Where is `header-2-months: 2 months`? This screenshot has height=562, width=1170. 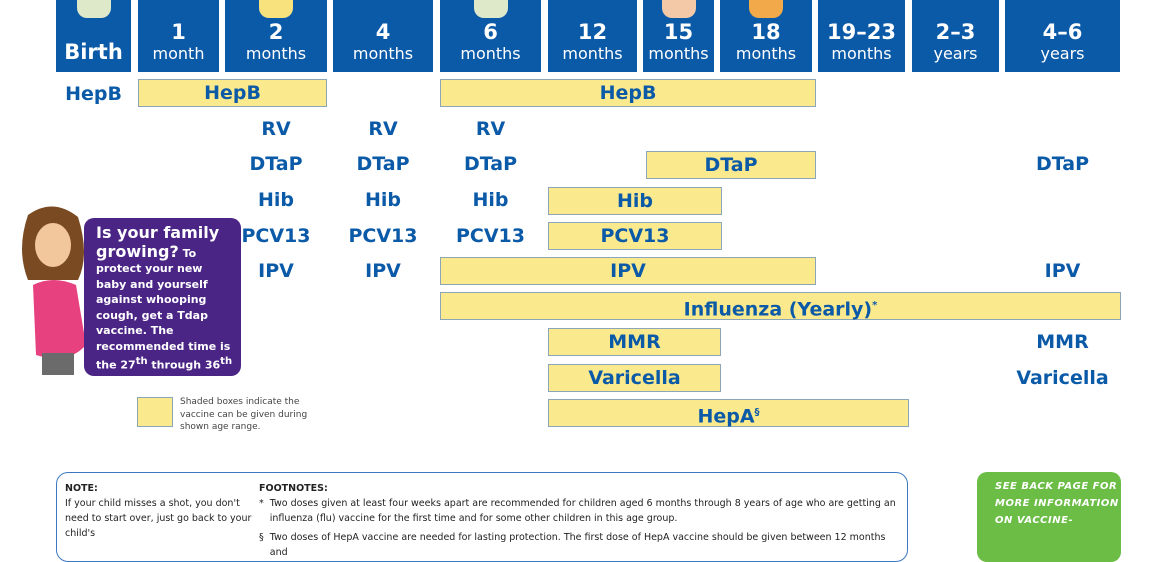
header-2-months: 2 months is located at coordinates (276, 36).